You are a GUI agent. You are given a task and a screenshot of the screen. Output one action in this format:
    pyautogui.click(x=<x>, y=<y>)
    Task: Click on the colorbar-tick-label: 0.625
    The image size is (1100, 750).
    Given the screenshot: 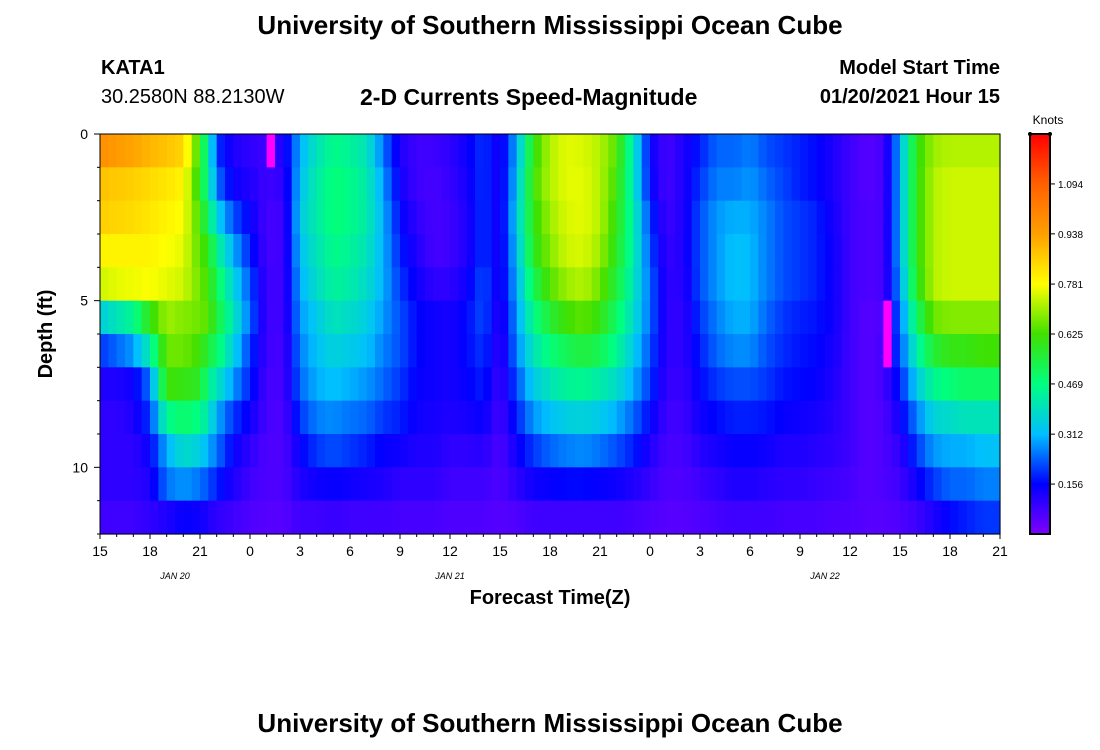 What is the action you would take?
    pyautogui.click(x=1070, y=335)
    